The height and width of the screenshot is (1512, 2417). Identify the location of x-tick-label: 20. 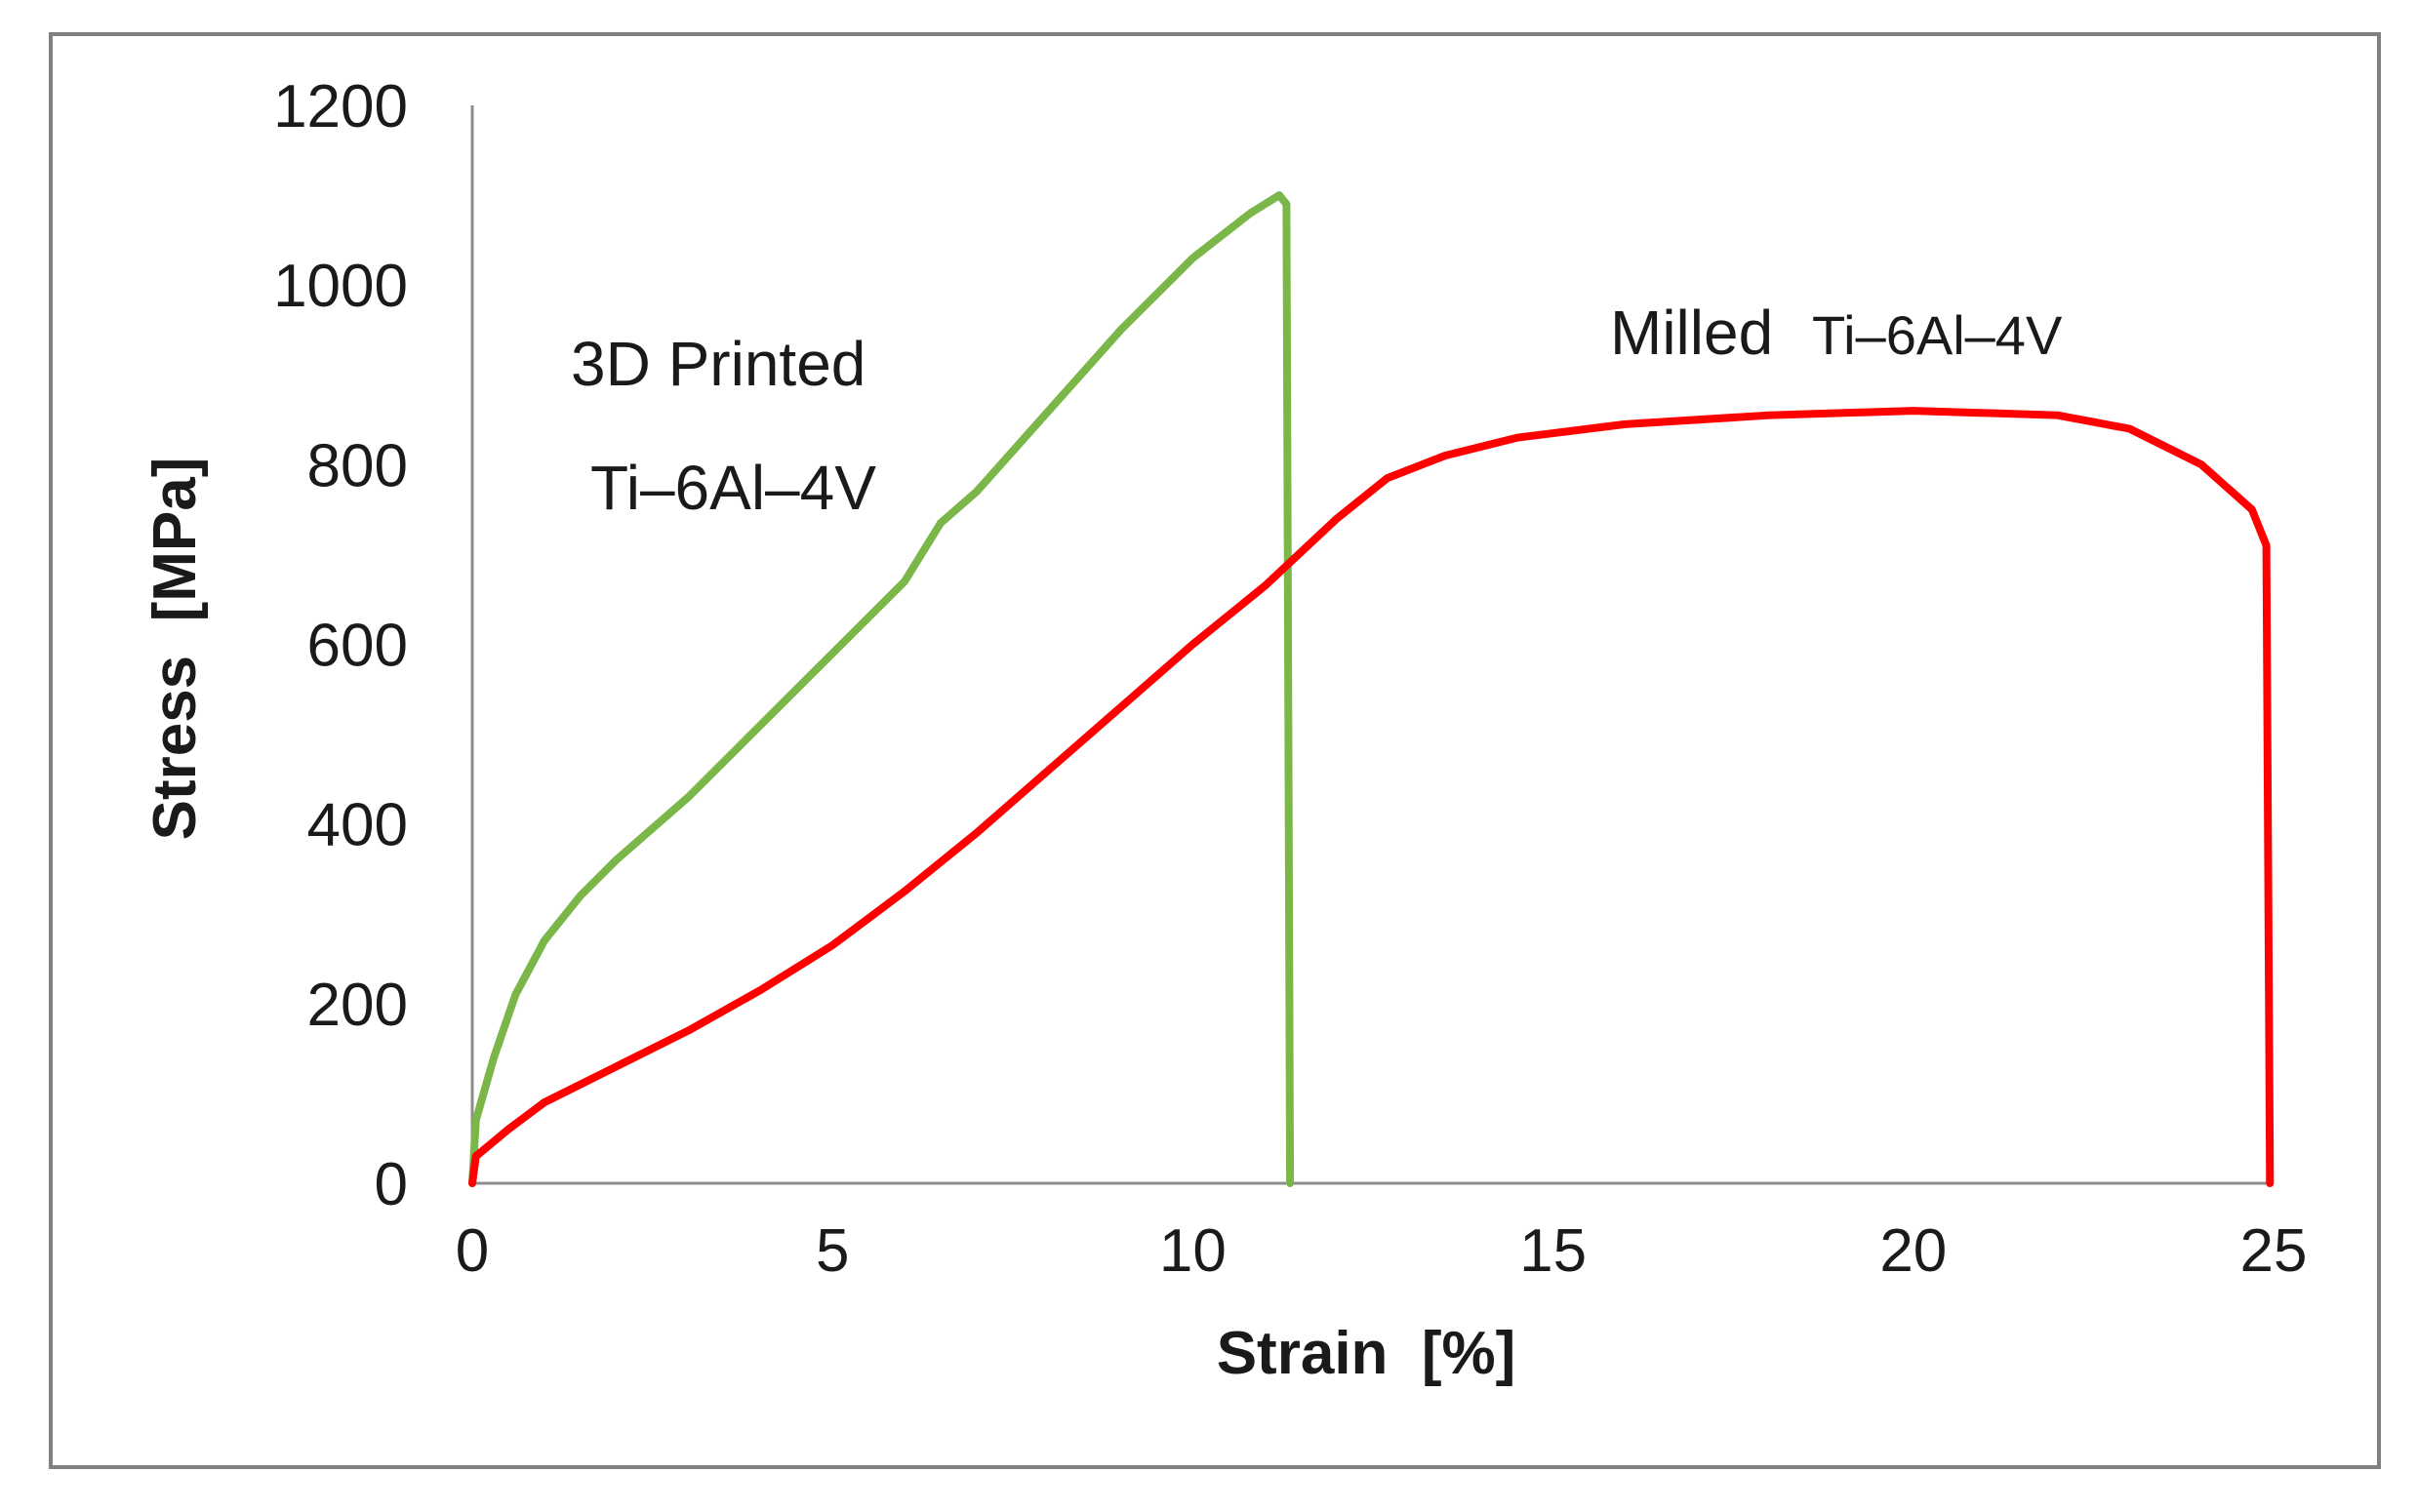
(1913, 1251).